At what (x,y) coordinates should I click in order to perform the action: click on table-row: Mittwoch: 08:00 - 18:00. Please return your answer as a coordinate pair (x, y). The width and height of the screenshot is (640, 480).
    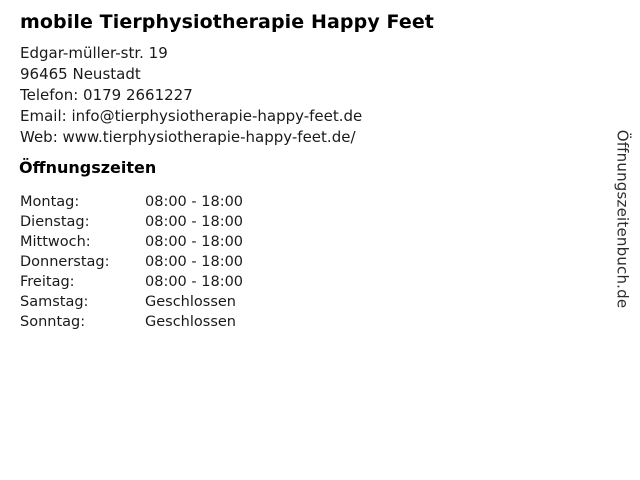
    Looking at the image, I should click on (152, 242).